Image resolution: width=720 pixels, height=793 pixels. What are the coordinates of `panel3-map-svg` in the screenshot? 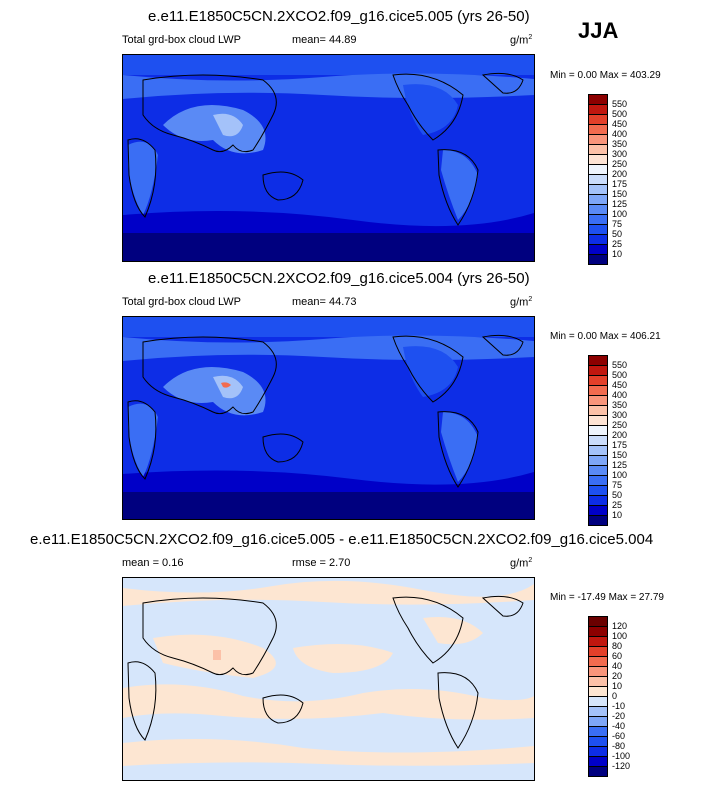 It's located at (328, 679).